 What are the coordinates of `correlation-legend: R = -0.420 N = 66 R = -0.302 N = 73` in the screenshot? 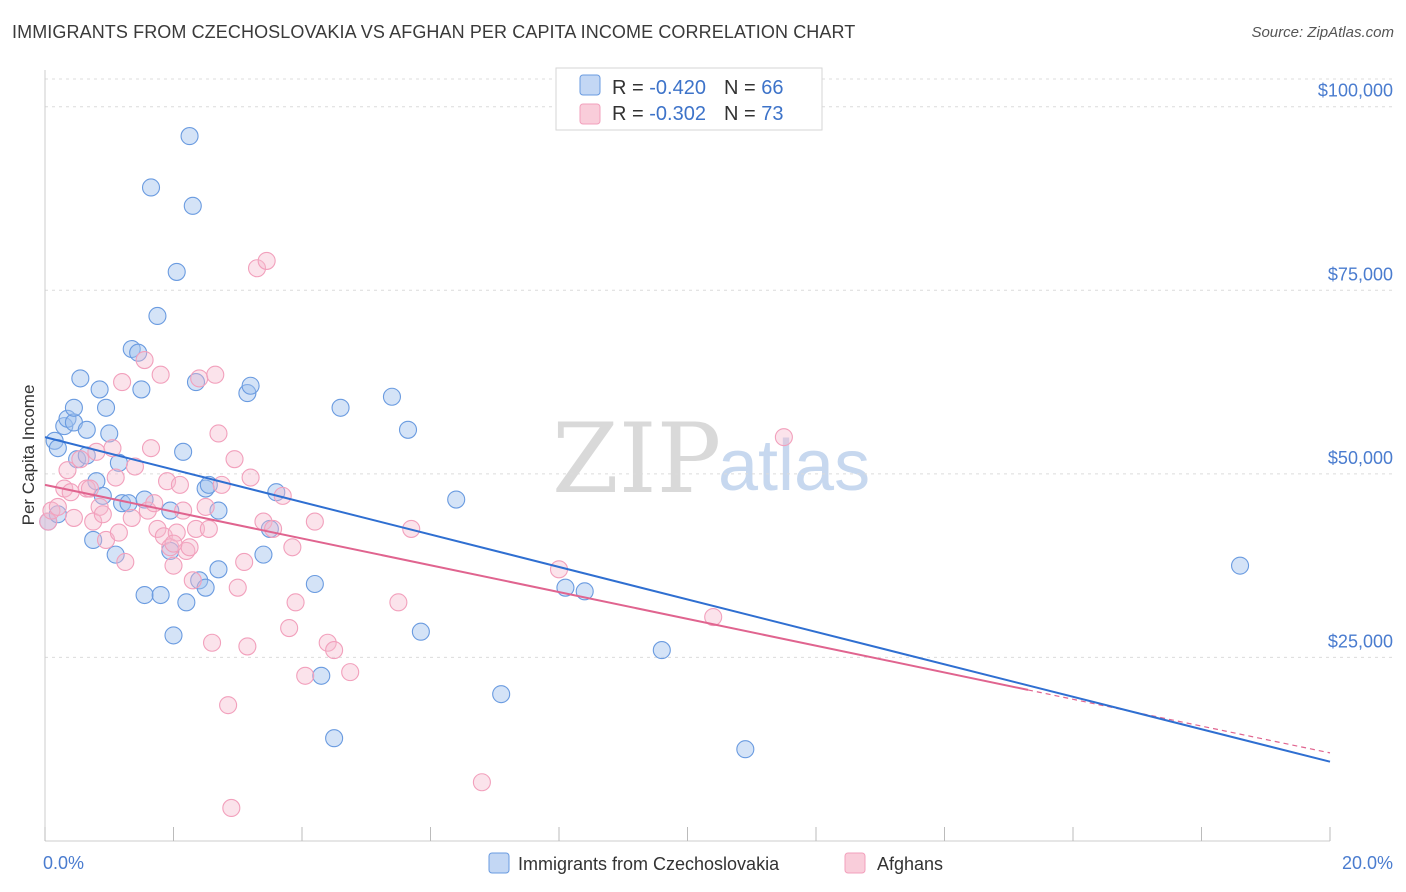 It's located at (689, 99).